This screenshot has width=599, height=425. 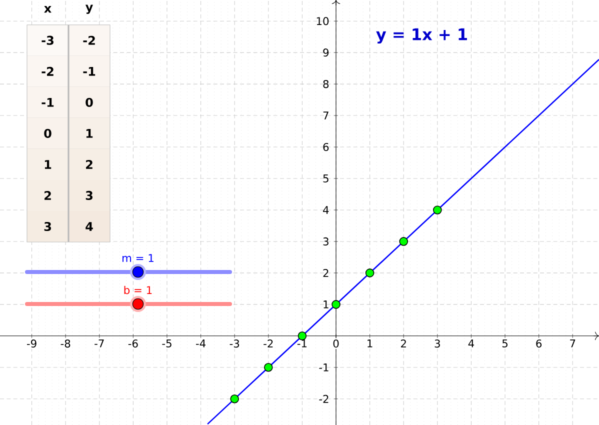 What do you see at coordinates (322, 21) in the screenshot?
I see `y-tick-label: 10` at bounding box center [322, 21].